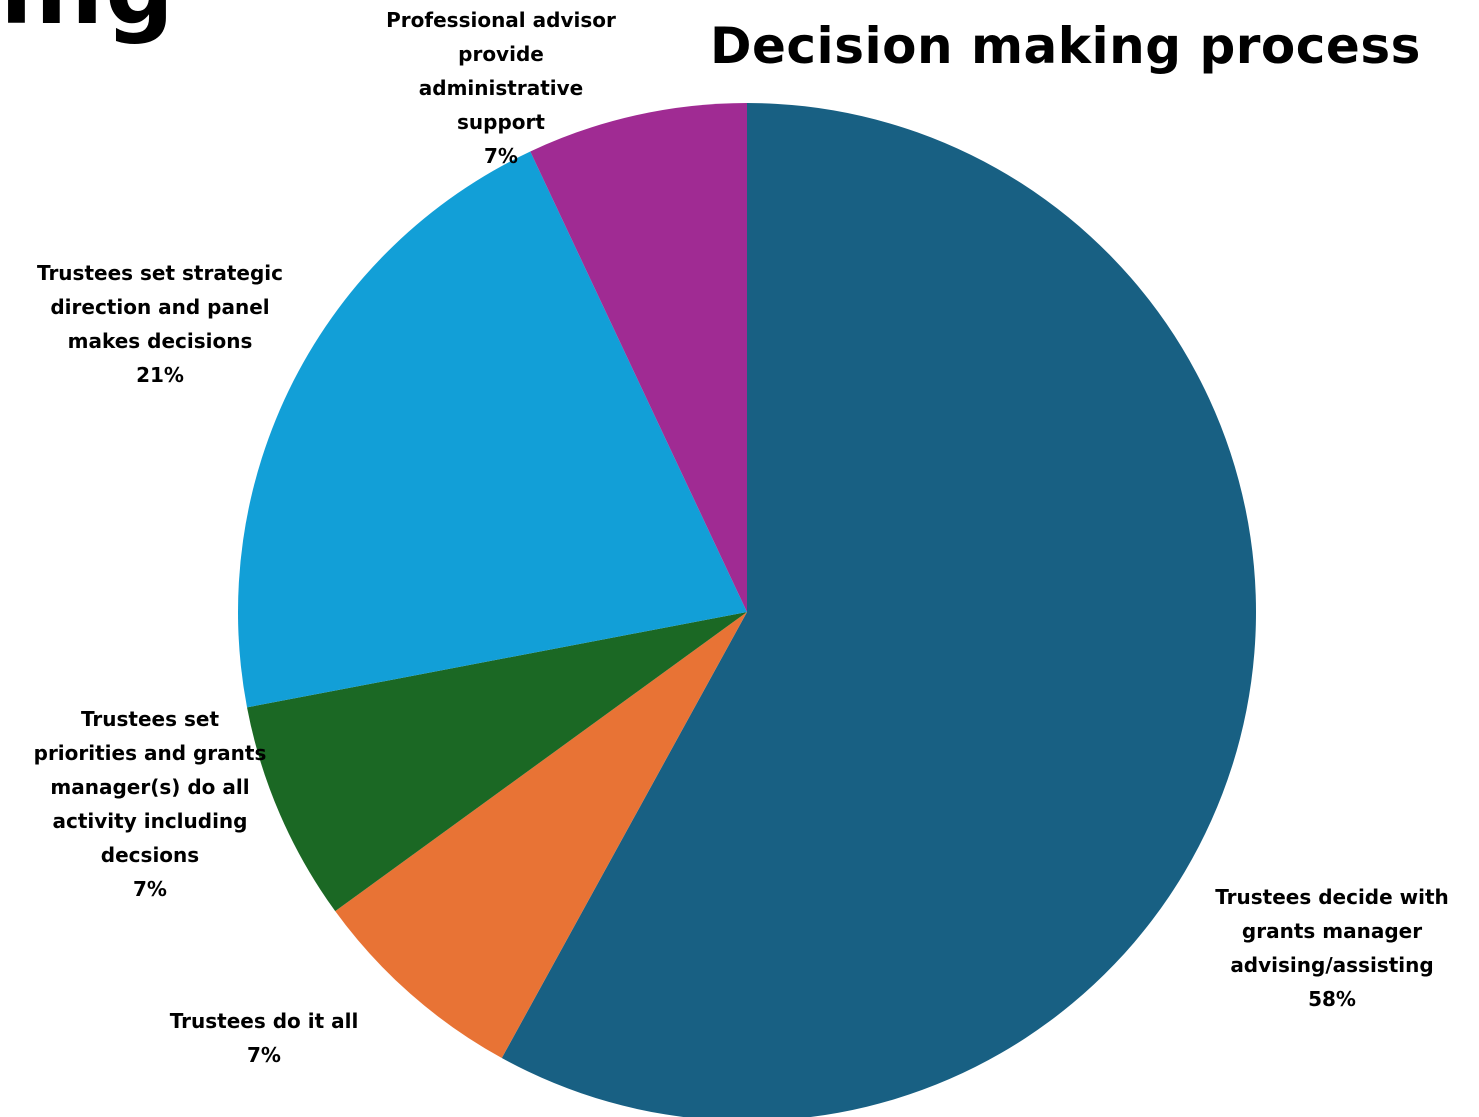 Image resolution: width=1479 pixels, height=1117 pixels. Describe the element at coordinates (497, 762) in the screenshot. I see `pie-slice-trustees-set-priorities-and-grants-manag` at that location.